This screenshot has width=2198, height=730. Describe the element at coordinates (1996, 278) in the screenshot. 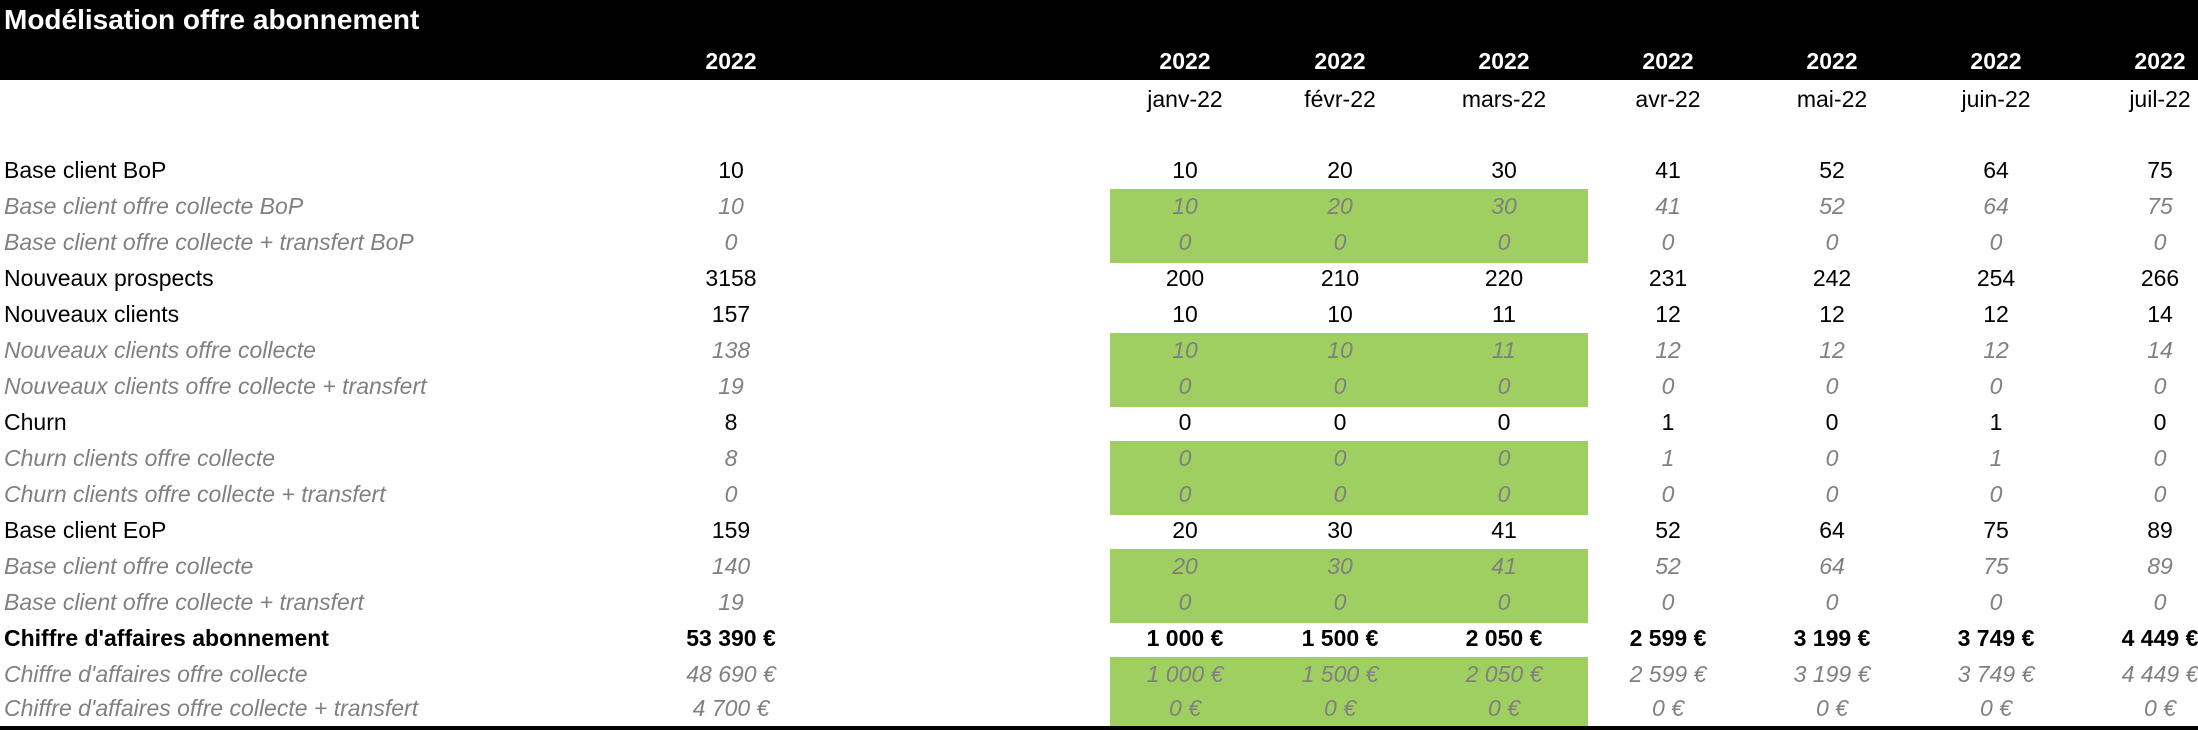

I see `table-cell: 254` at that location.